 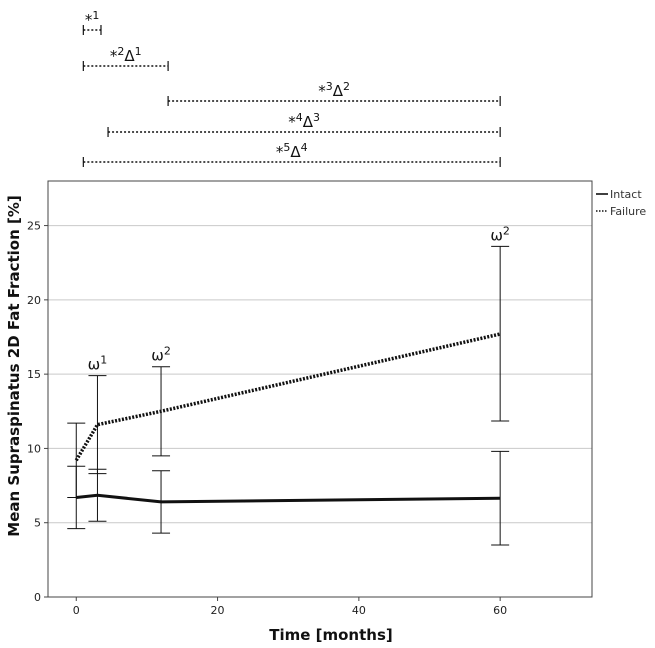 I want to click on bracket-label: *2Δ1, so click(x=126, y=55).